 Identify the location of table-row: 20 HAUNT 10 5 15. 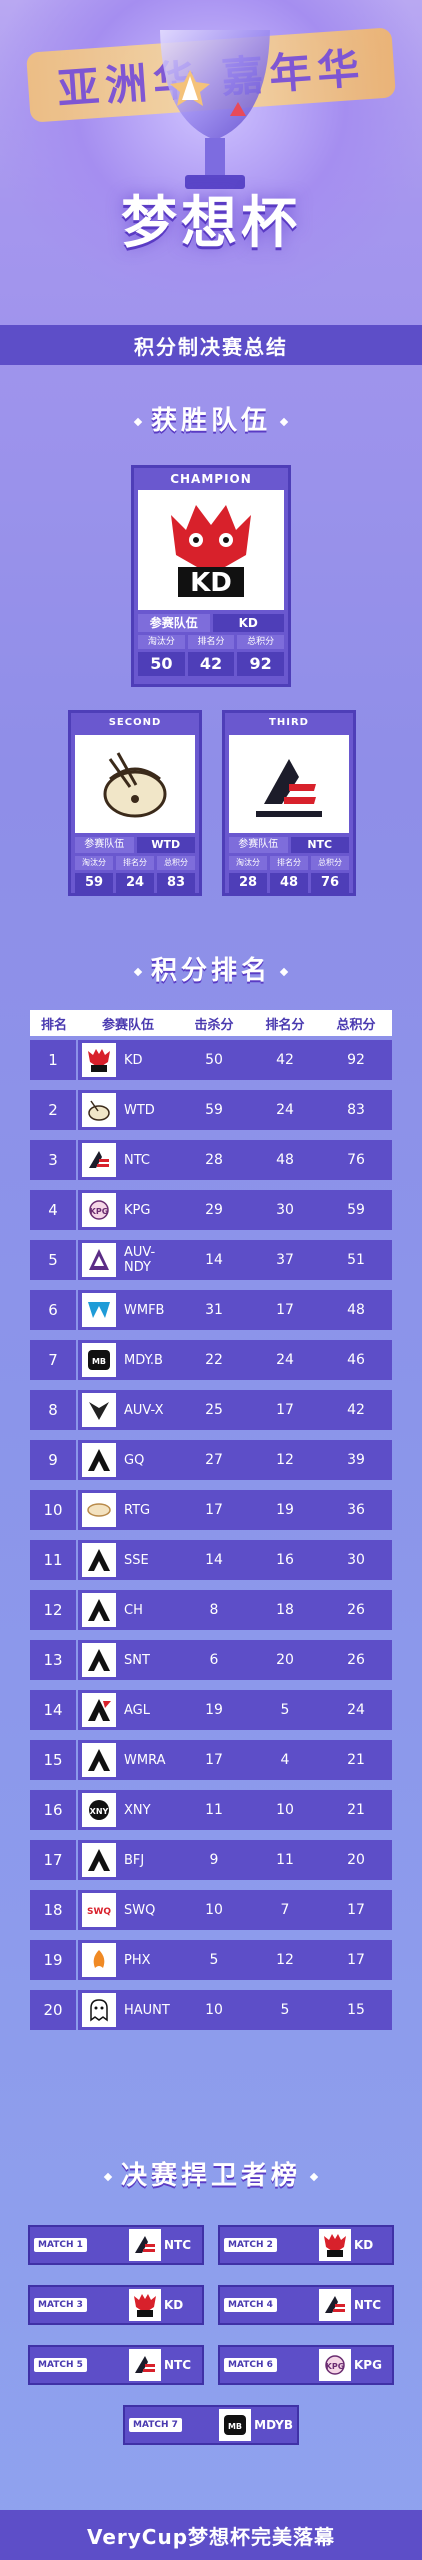
(211, 2010).